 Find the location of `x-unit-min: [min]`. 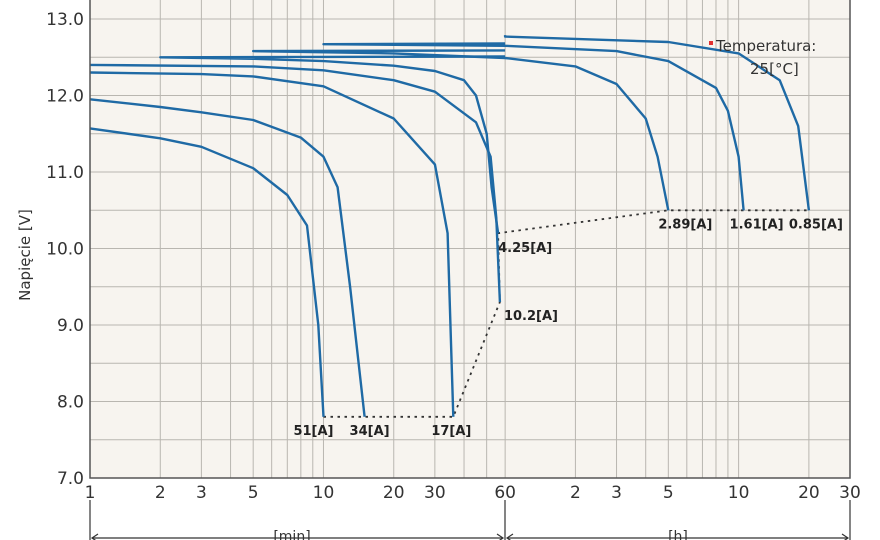

x-unit-min: [min] is located at coordinates (291, 534).